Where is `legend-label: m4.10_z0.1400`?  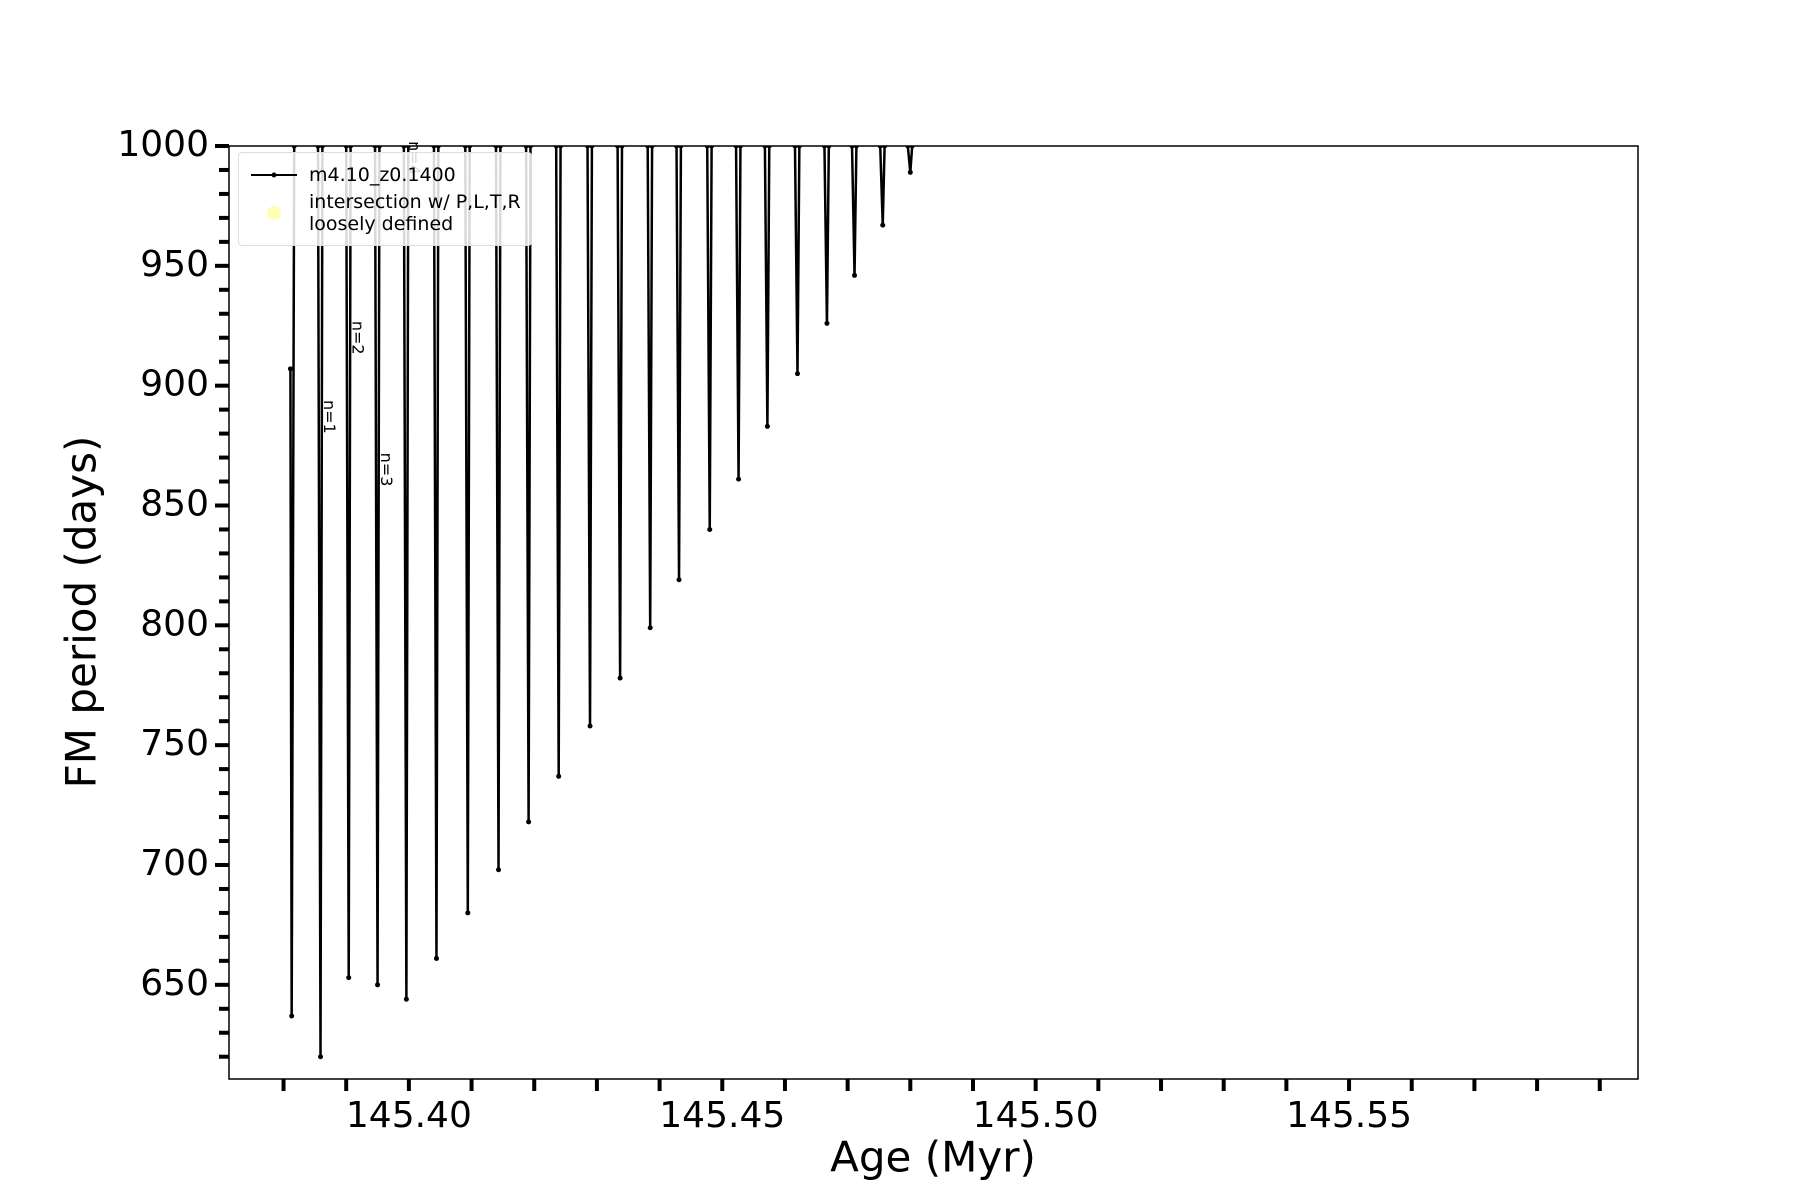 legend-label: m4.10_z0.1400 is located at coordinates (382, 175).